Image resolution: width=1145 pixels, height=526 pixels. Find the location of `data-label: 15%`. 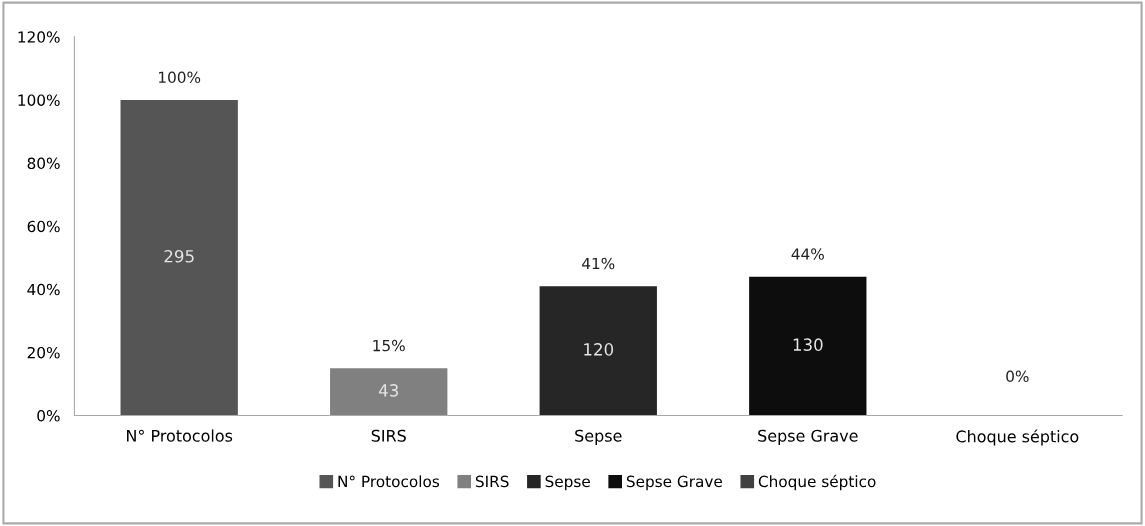

data-label: 15% is located at coordinates (389, 345).